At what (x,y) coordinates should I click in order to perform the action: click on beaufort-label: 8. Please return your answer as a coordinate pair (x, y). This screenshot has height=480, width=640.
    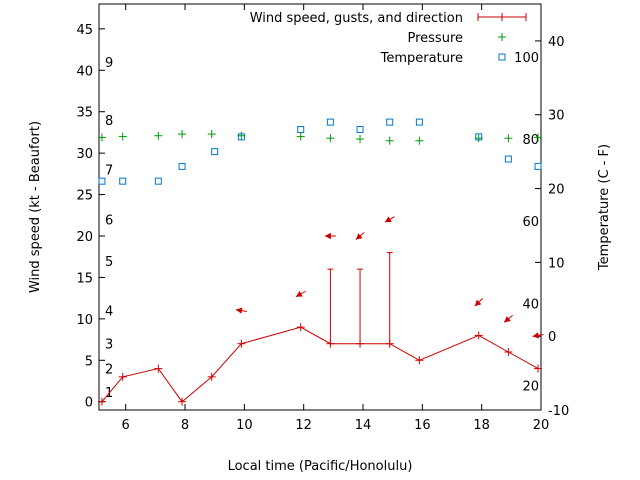
    Looking at the image, I should click on (109, 121).